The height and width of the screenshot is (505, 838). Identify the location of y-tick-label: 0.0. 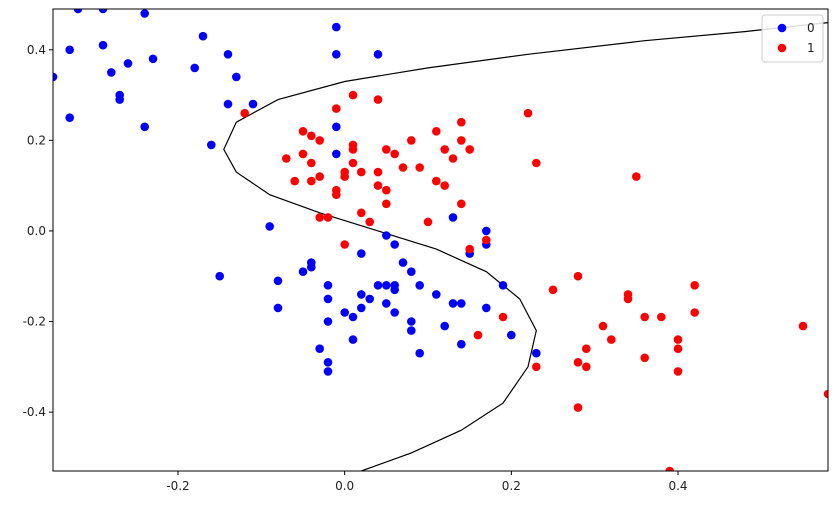
(36, 231).